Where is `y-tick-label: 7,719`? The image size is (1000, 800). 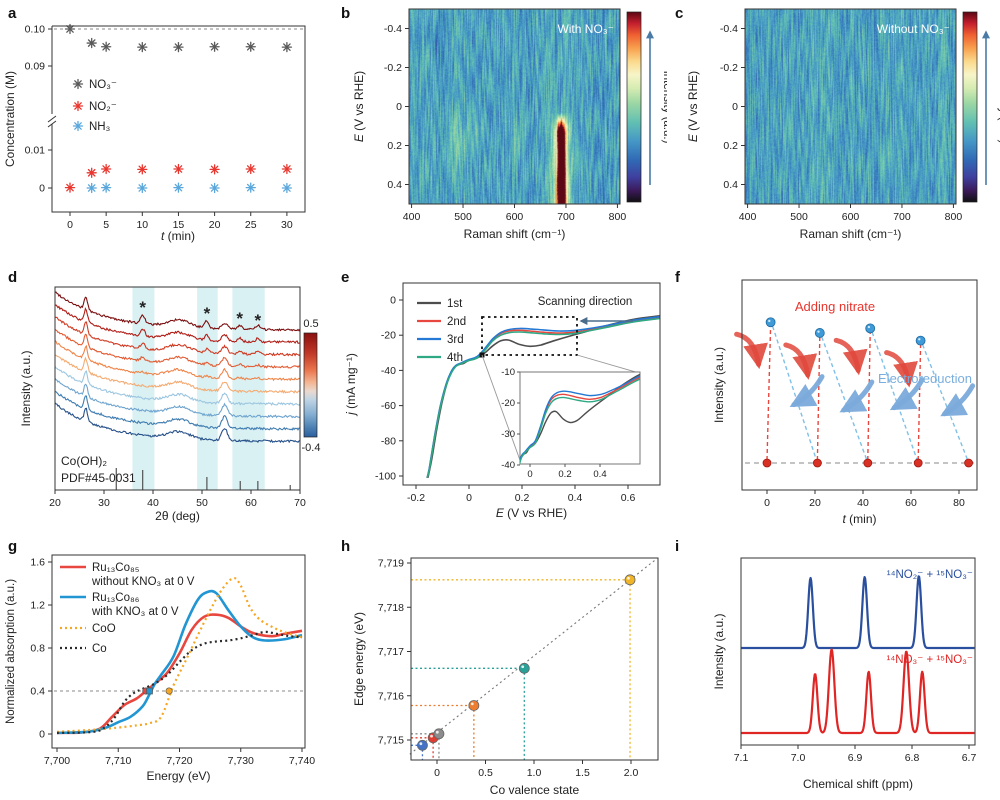 y-tick-label: 7,719 is located at coordinates (391, 564).